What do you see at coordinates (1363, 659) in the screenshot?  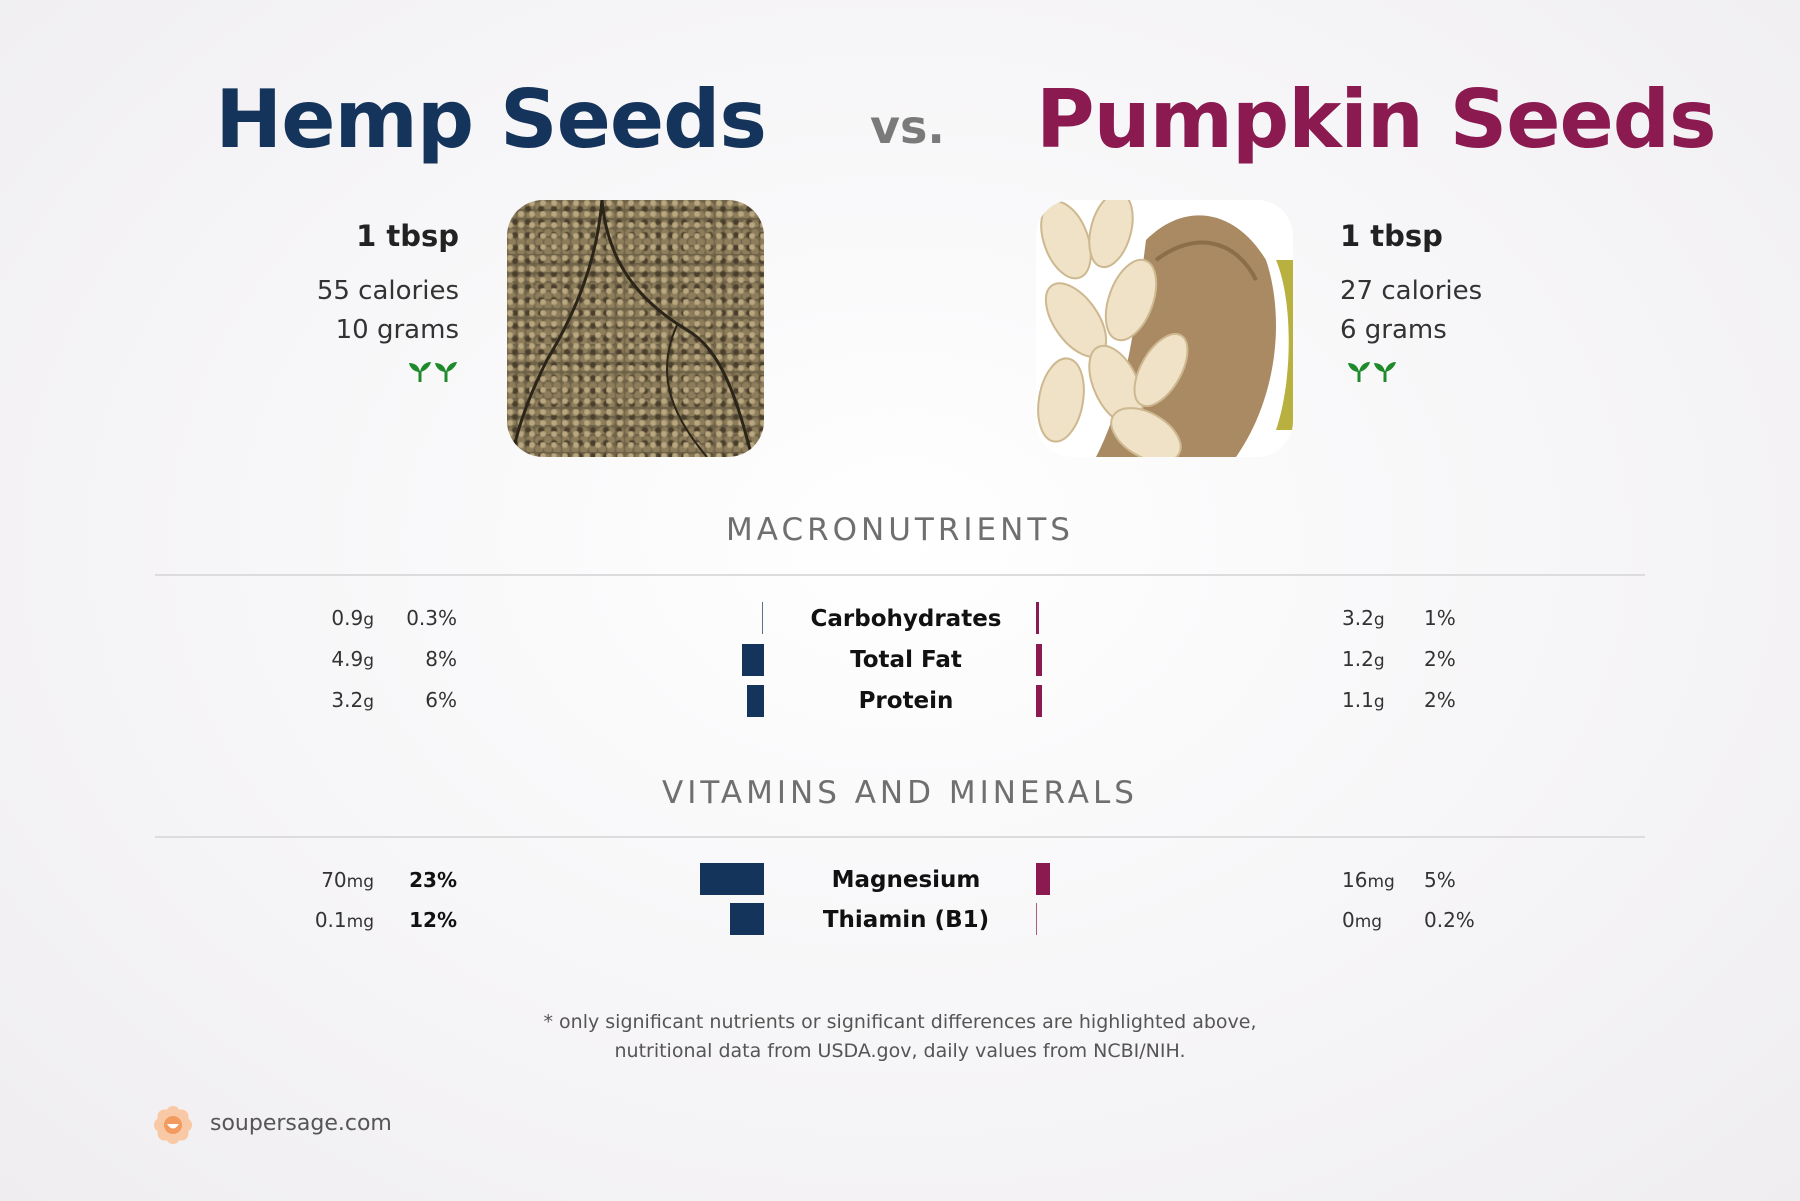 I see `right-amount: 1.2g` at bounding box center [1363, 659].